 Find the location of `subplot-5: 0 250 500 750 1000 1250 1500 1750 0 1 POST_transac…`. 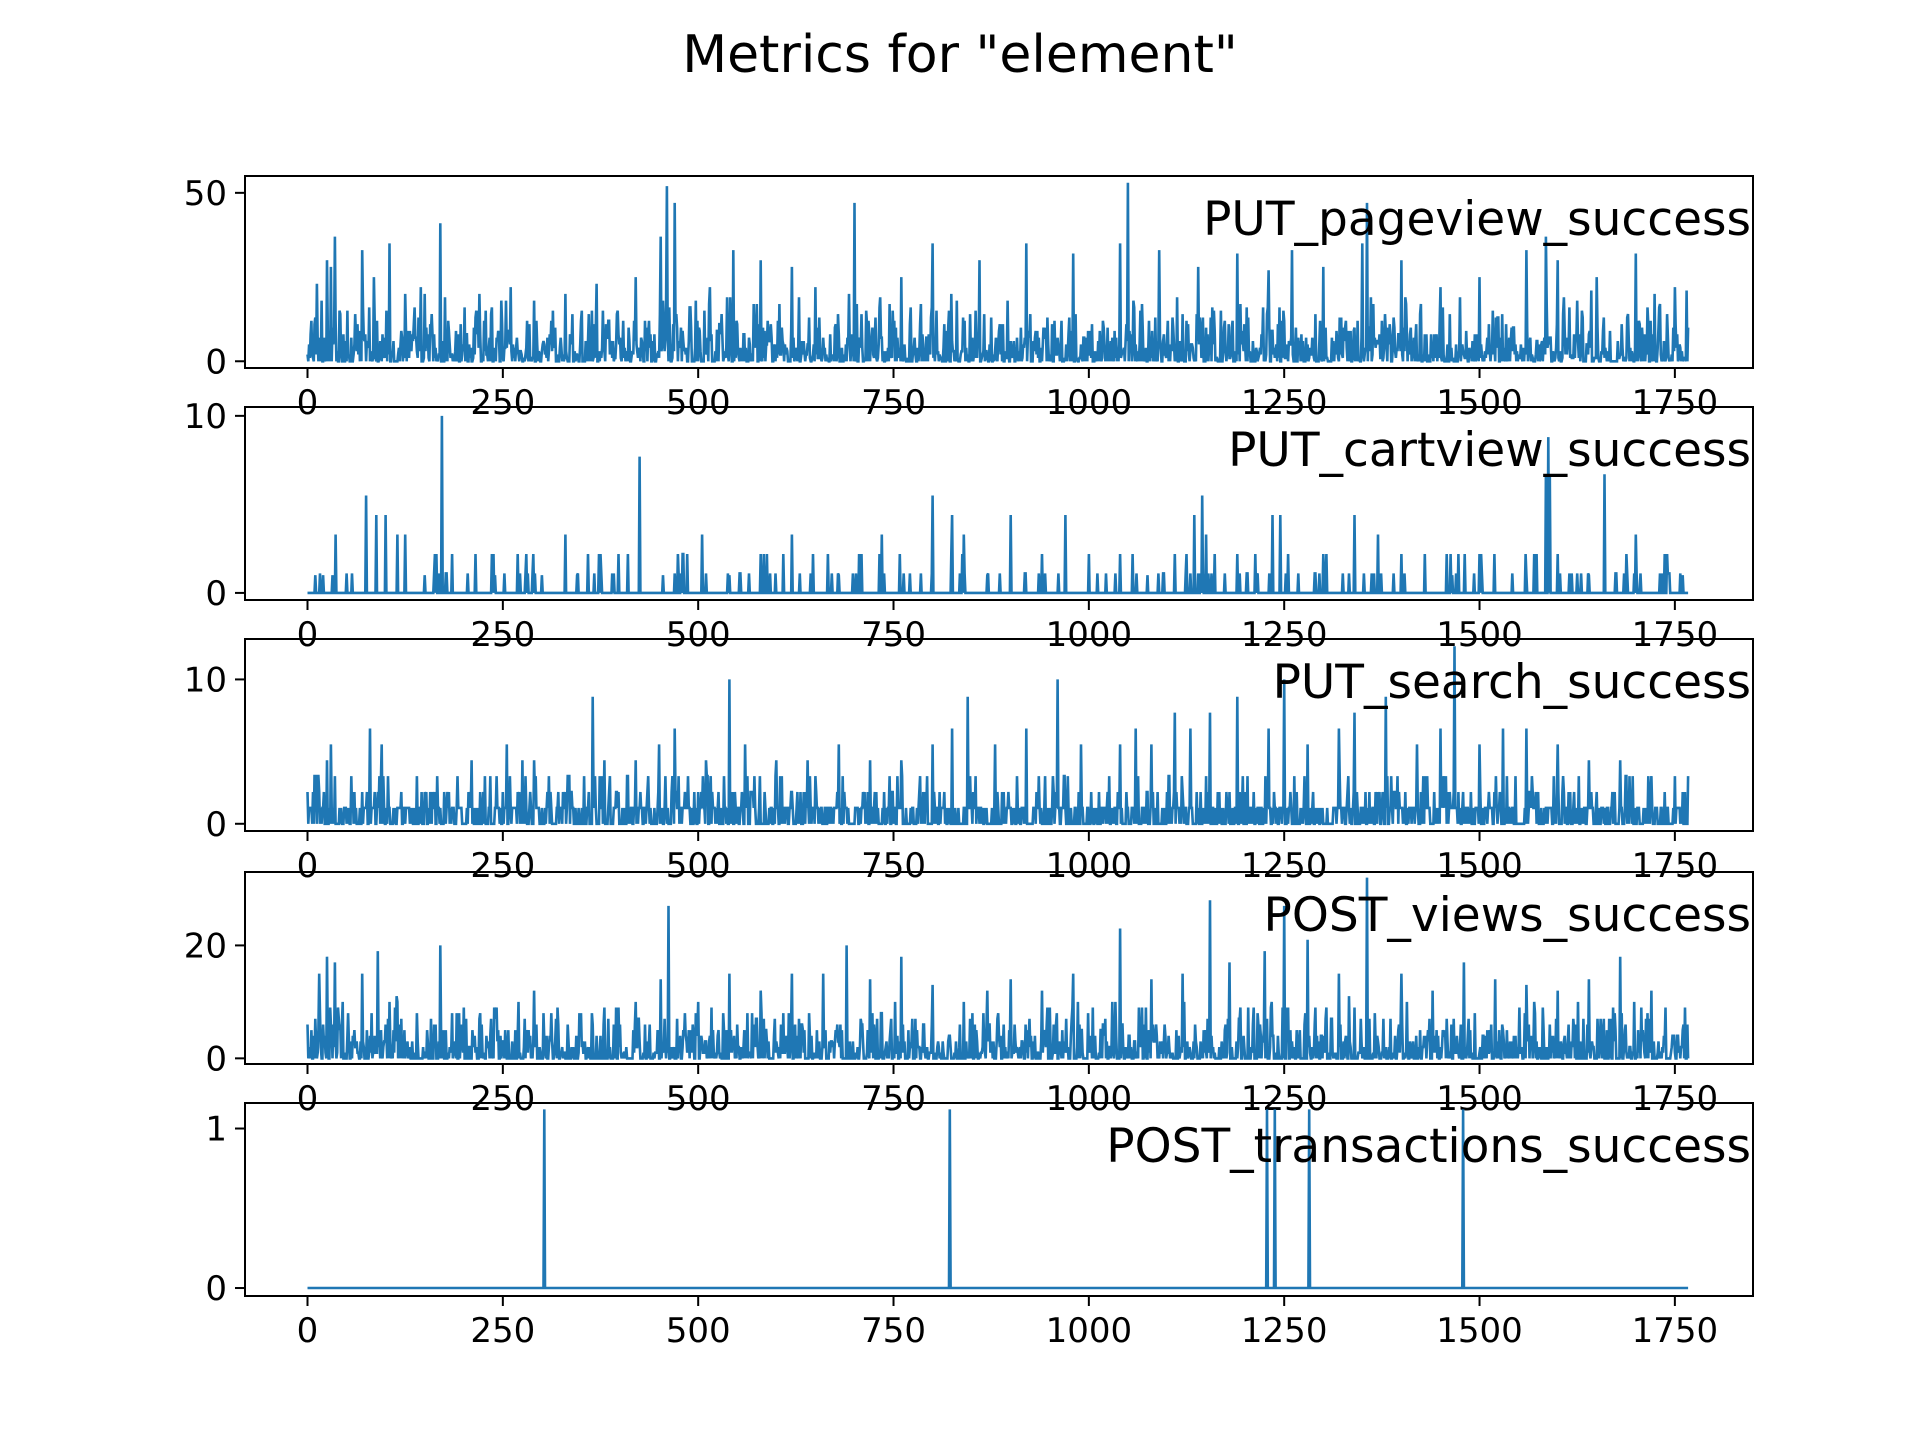

subplot-5: 0 250 500 750 1000 1250 1500 1750 0 1 POST_transac… is located at coordinates (979, 1226).